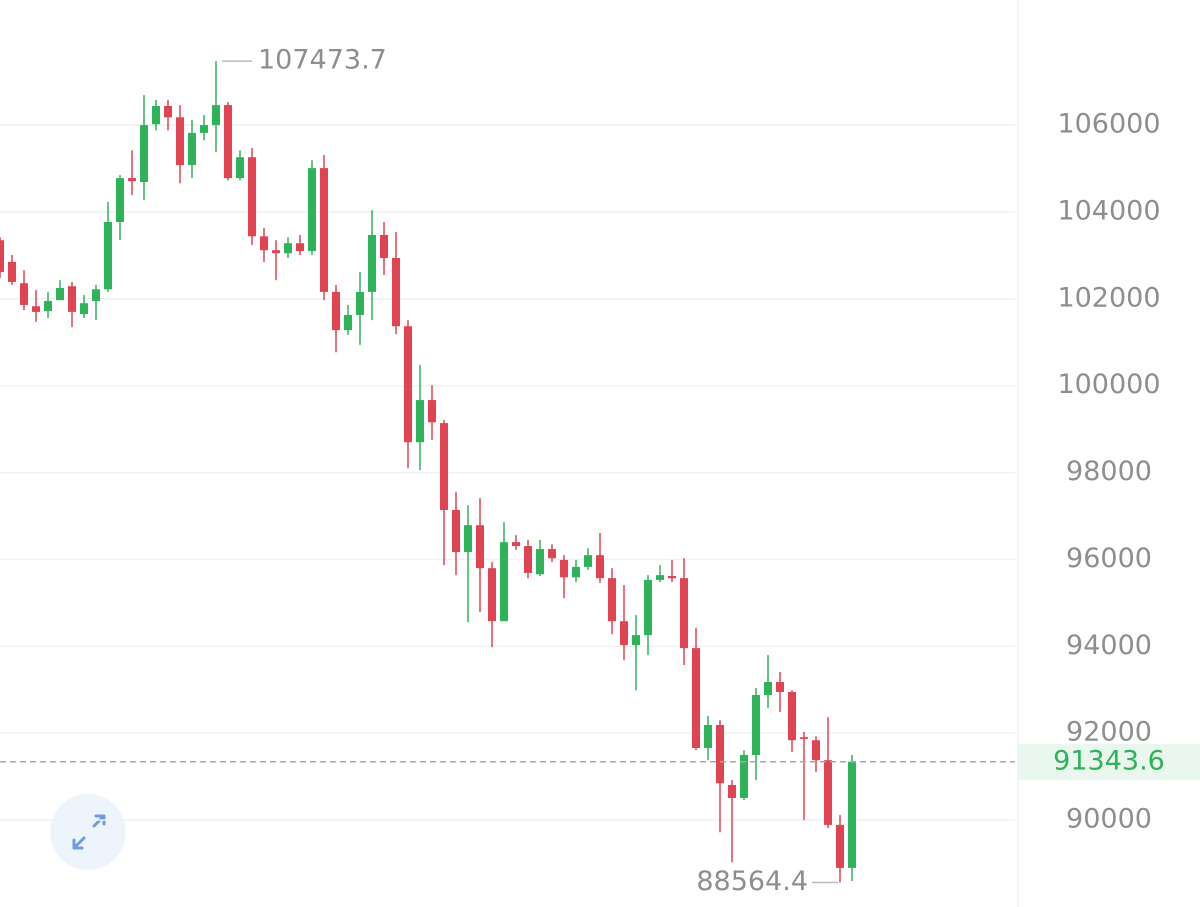  I want to click on expand-button, so click(88, 832).